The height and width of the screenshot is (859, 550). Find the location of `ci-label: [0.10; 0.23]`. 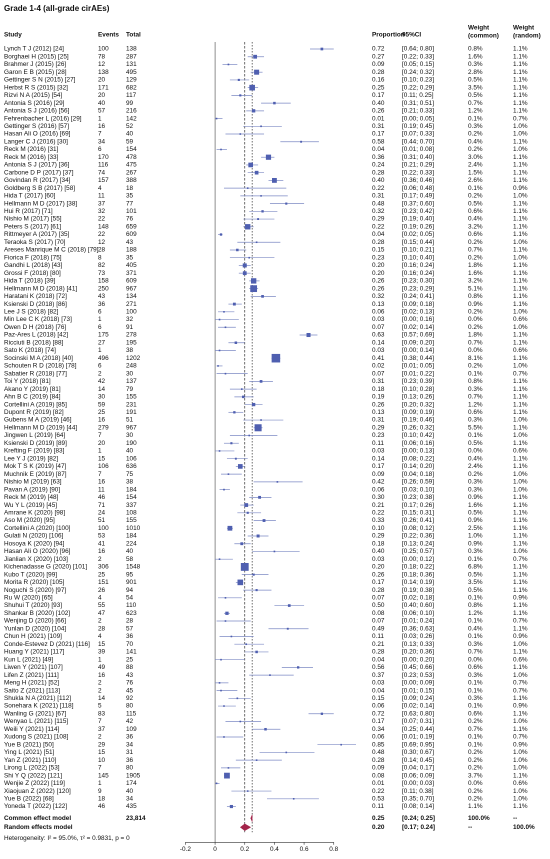

ci-label: [0.10; 0.23] is located at coordinates (418, 80).